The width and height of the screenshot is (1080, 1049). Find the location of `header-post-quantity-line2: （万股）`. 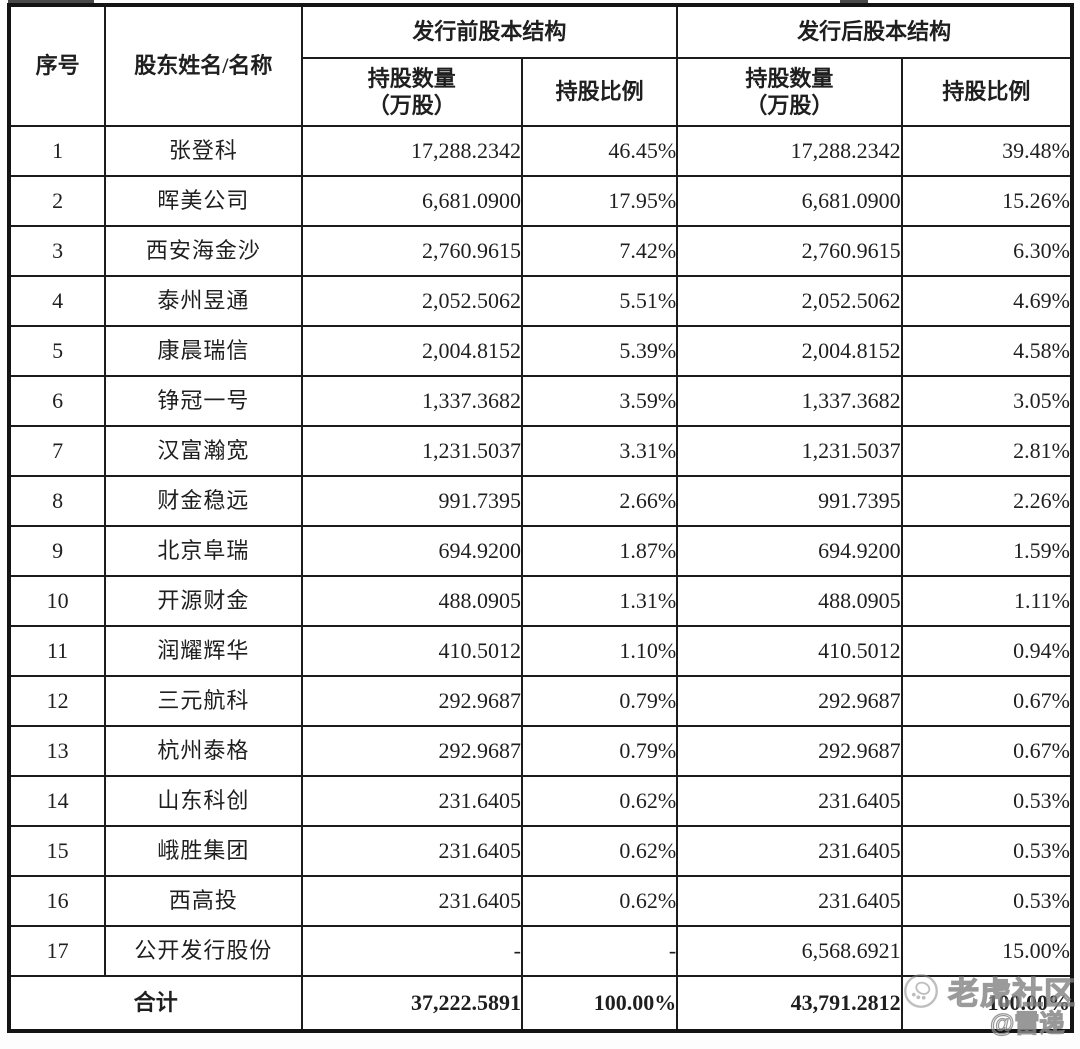

header-post-quantity-line2: （万股） is located at coordinates (789, 105).